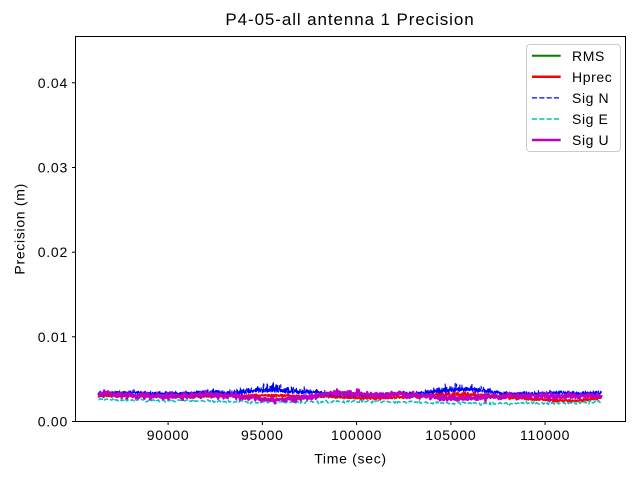 The width and height of the screenshot is (640, 480). I want to click on svg-text: RMS, so click(588, 56).